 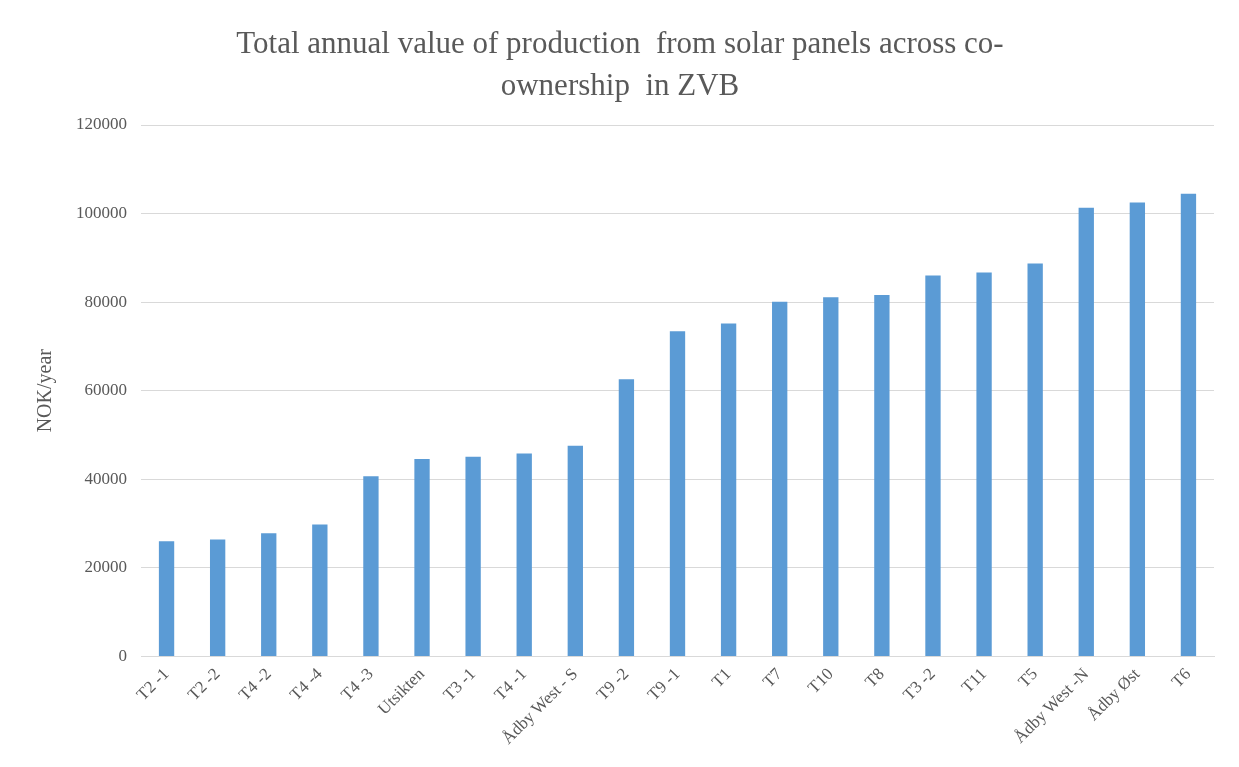 What do you see at coordinates (874, 677) in the screenshot?
I see `x-tick-label: T8` at bounding box center [874, 677].